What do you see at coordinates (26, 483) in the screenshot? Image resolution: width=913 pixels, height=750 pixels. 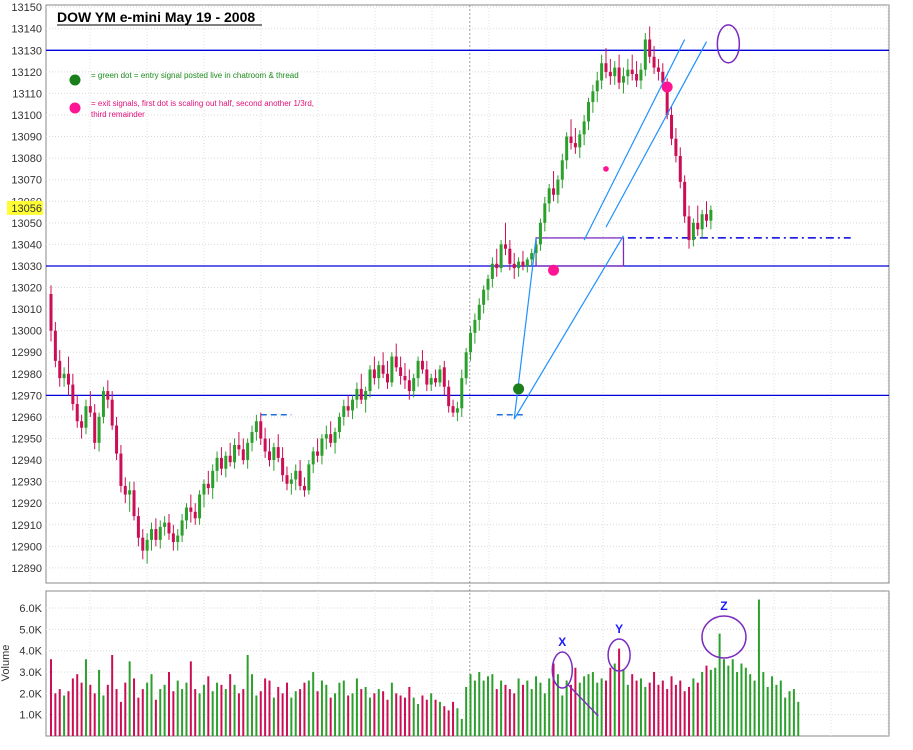 I see `price-tick-label: 12930` at bounding box center [26, 483].